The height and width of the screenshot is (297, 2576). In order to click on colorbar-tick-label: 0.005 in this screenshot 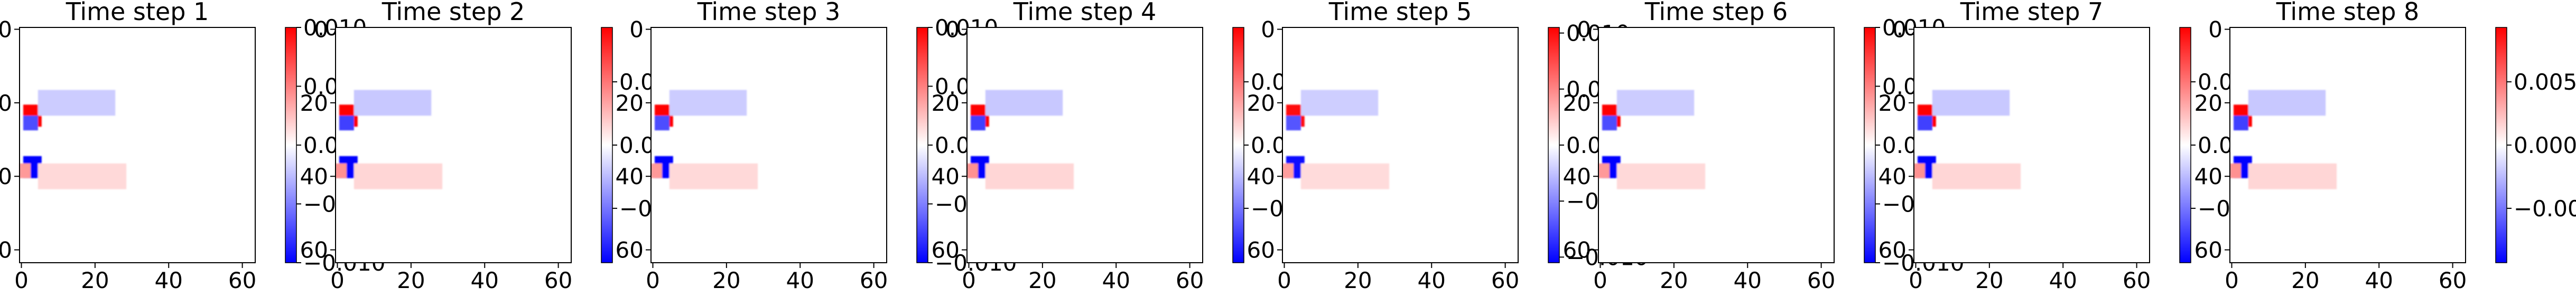, I will do `click(2545, 82)`.